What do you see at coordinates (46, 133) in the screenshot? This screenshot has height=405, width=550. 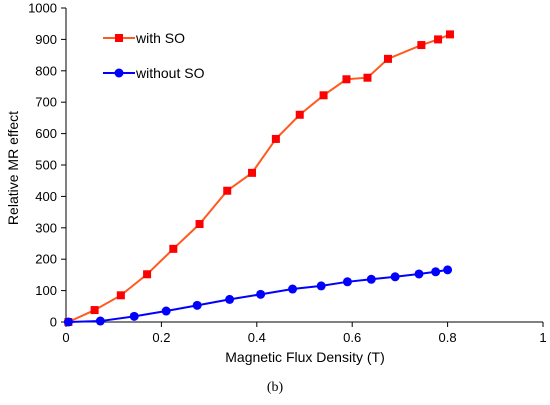 I see `y-tick-label: 600` at bounding box center [46, 133].